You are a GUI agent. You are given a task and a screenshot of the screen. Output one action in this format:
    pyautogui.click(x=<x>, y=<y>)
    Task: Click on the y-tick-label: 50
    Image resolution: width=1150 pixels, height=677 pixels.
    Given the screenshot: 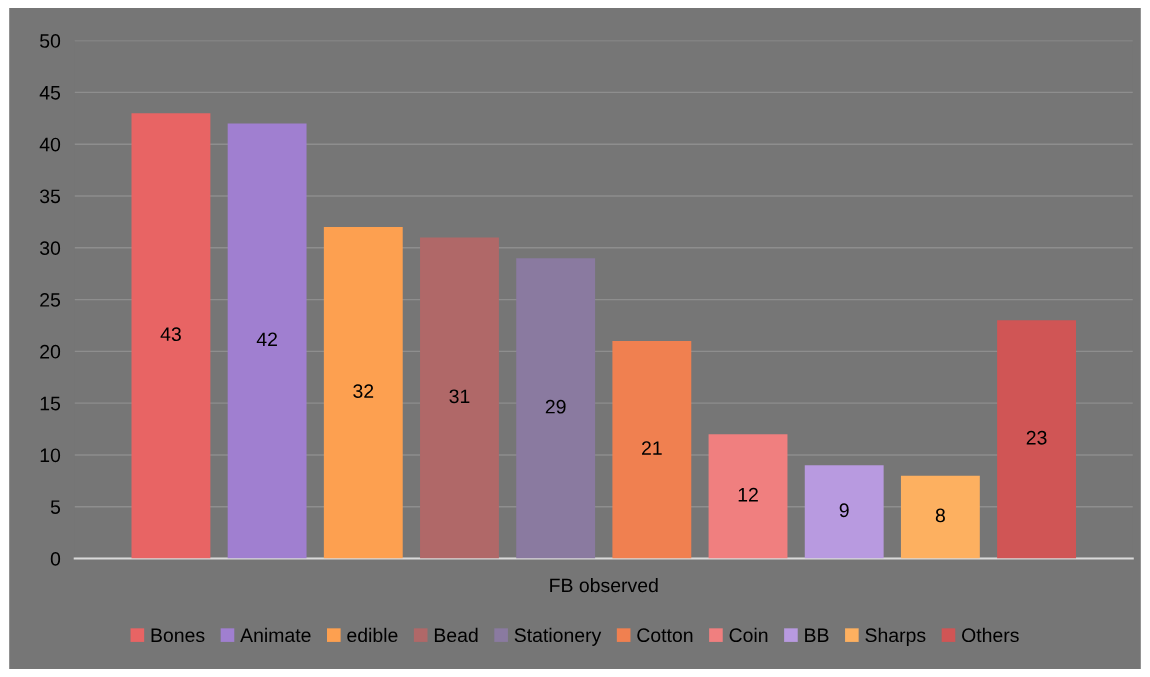 What is the action you would take?
    pyautogui.click(x=50, y=41)
    